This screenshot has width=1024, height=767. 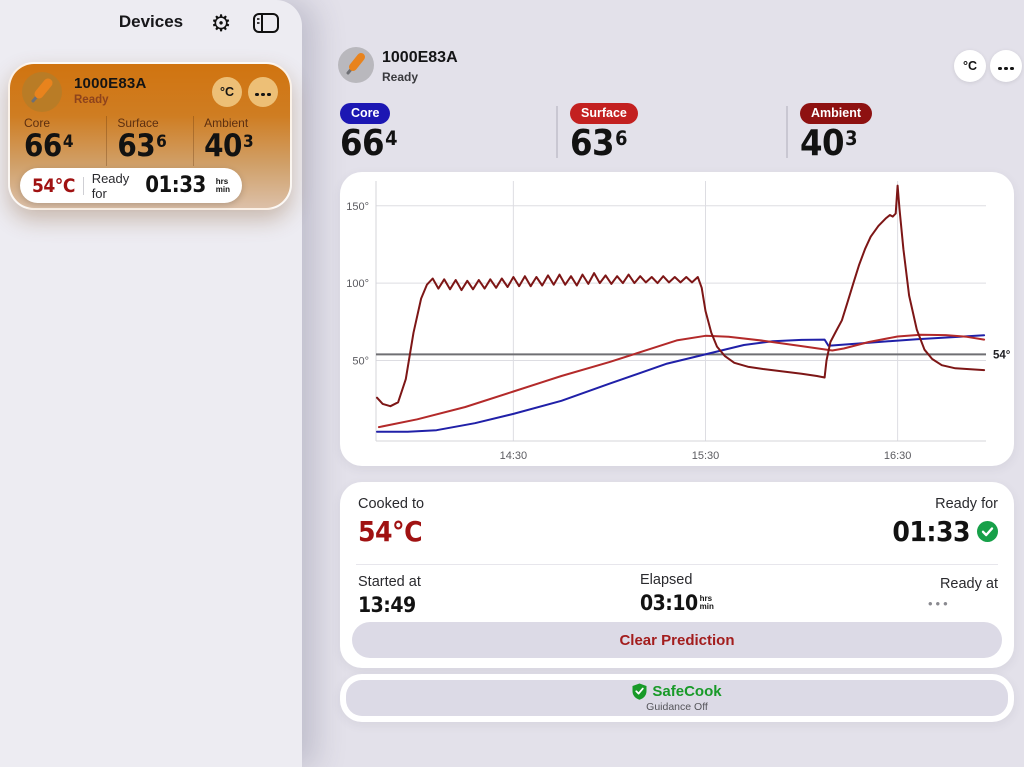 What do you see at coordinates (666, 580) in the screenshot?
I see `elapsed-label: Elapsed` at bounding box center [666, 580].